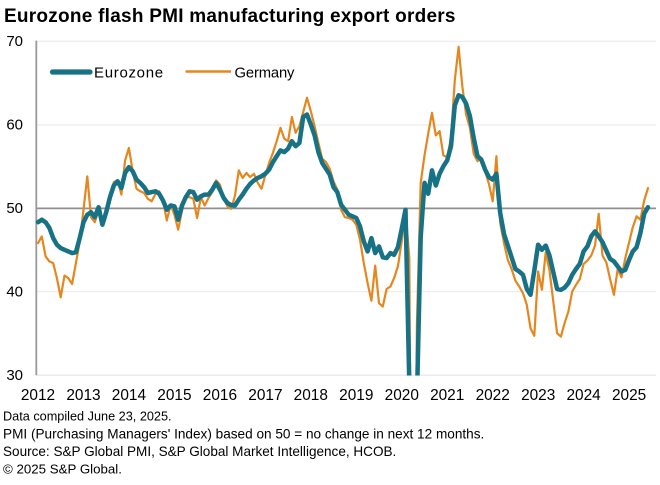 The image size is (660, 485). I want to click on svg-text: 2021, so click(447, 395).